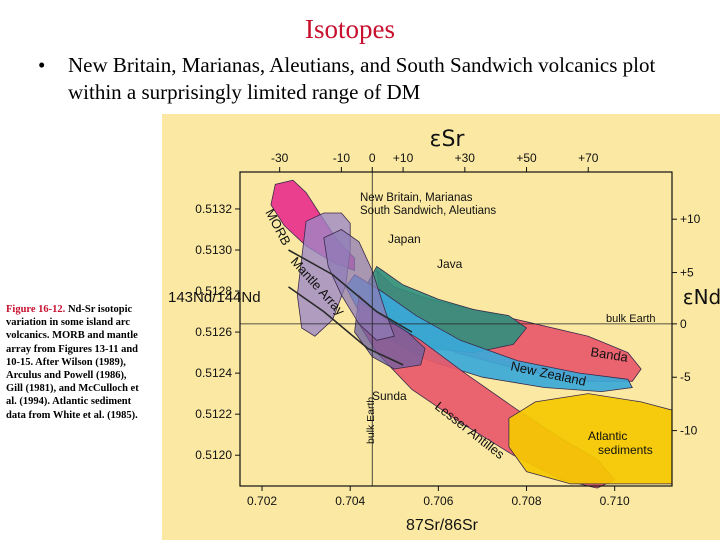 This screenshot has width=720, height=540. Describe the element at coordinates (280, 158) in the screenshot. I see `top-tick-label: -30` at that location.